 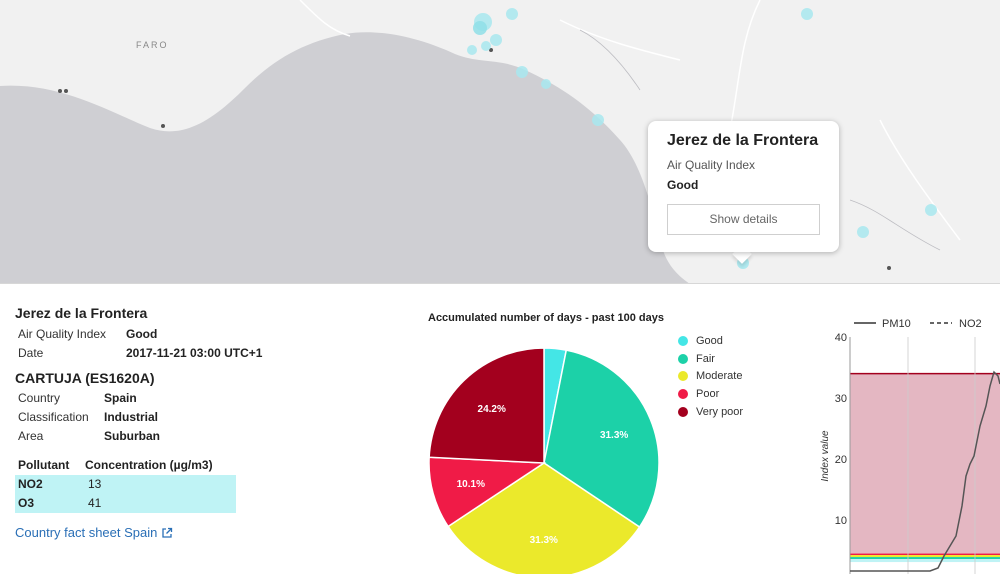 What do you see at coordinates (26, 503) in the screenshot?
I see `pollutant-name: O3` at bounding box center [26, 503].